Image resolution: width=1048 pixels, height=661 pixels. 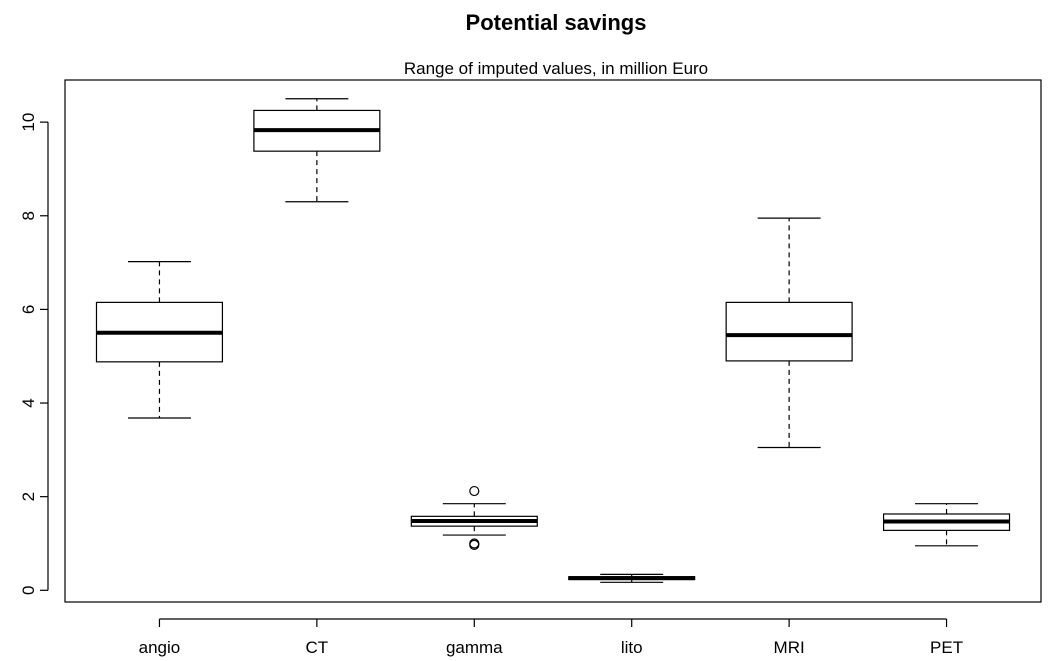 I want to click on y-tick-label: 10, so click(x=28, y=122).